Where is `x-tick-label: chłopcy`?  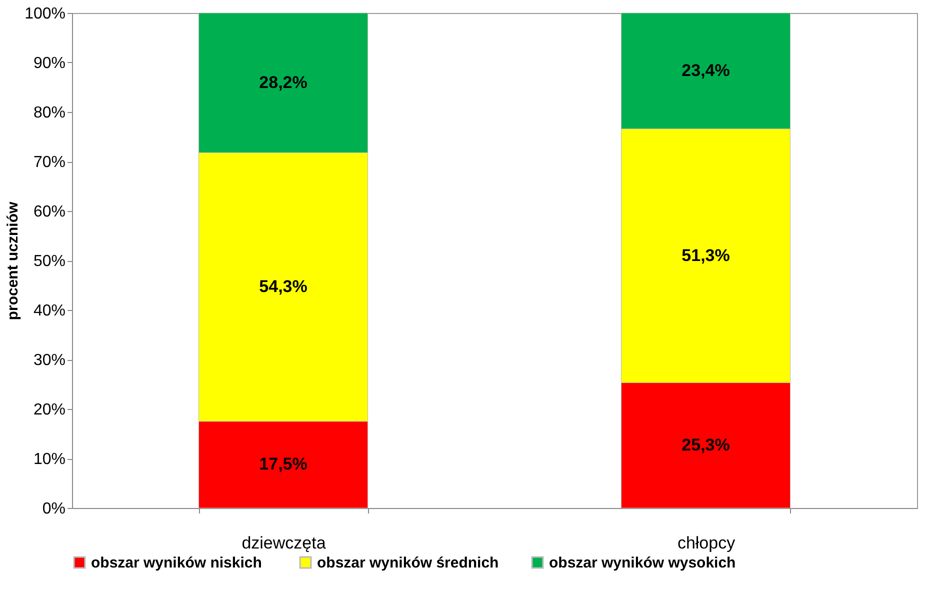 x-tick-label: chłopcy is located at coordinates (706, 543).